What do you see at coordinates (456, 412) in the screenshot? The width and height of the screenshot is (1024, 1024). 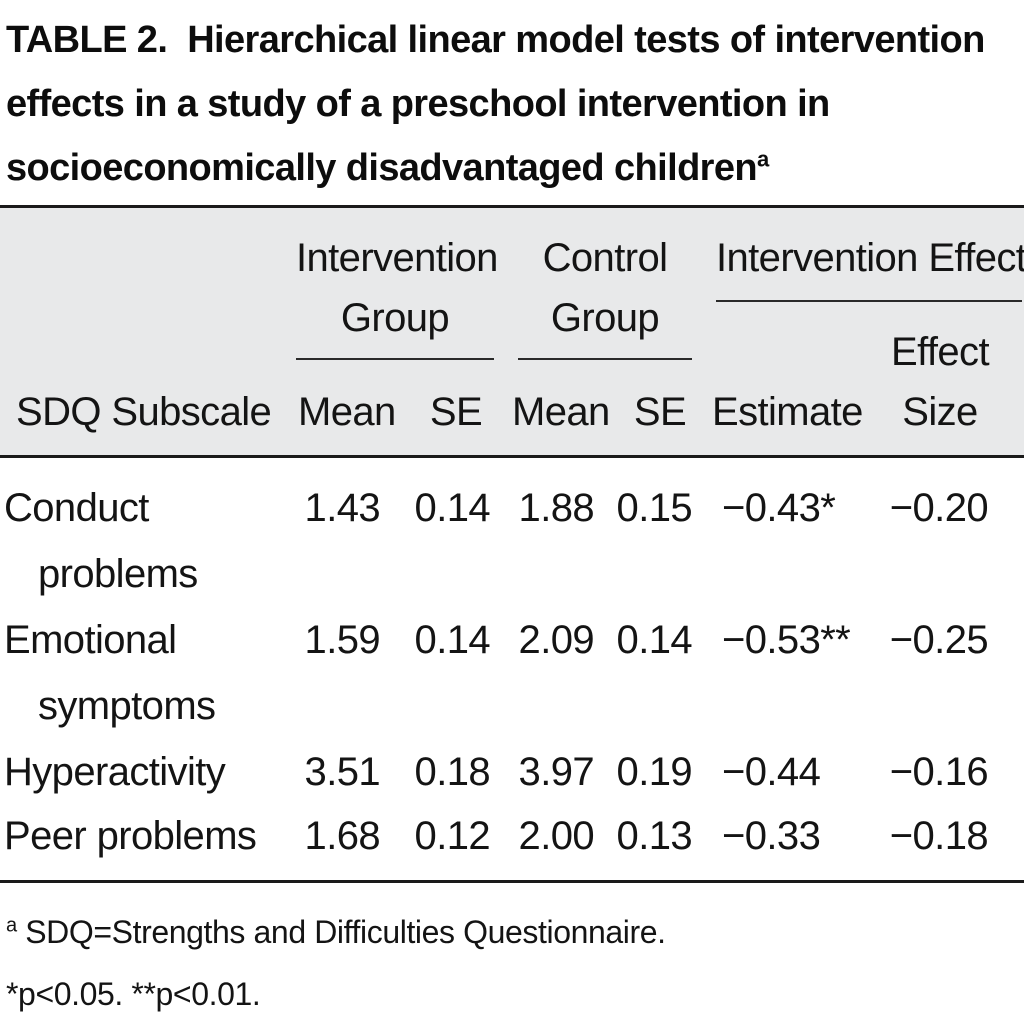 I see `column-header-intervention-se: SE` at bounding box center [456, 412].